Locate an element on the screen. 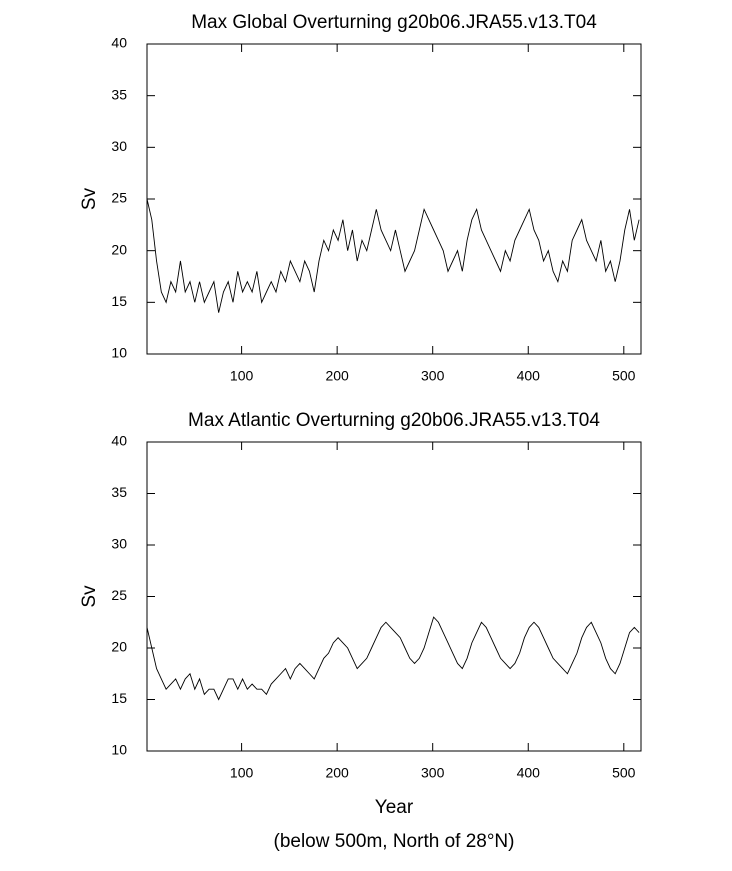  x-axis-label: Year is located at coordinates (394, 807).